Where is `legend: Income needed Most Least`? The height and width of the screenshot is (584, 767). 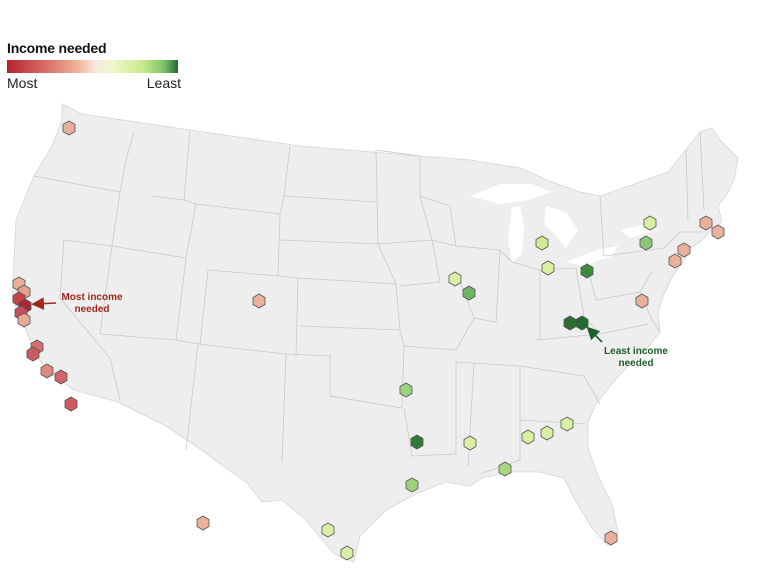 legend: Income needed Most Least is located at coordinates (94, 65).